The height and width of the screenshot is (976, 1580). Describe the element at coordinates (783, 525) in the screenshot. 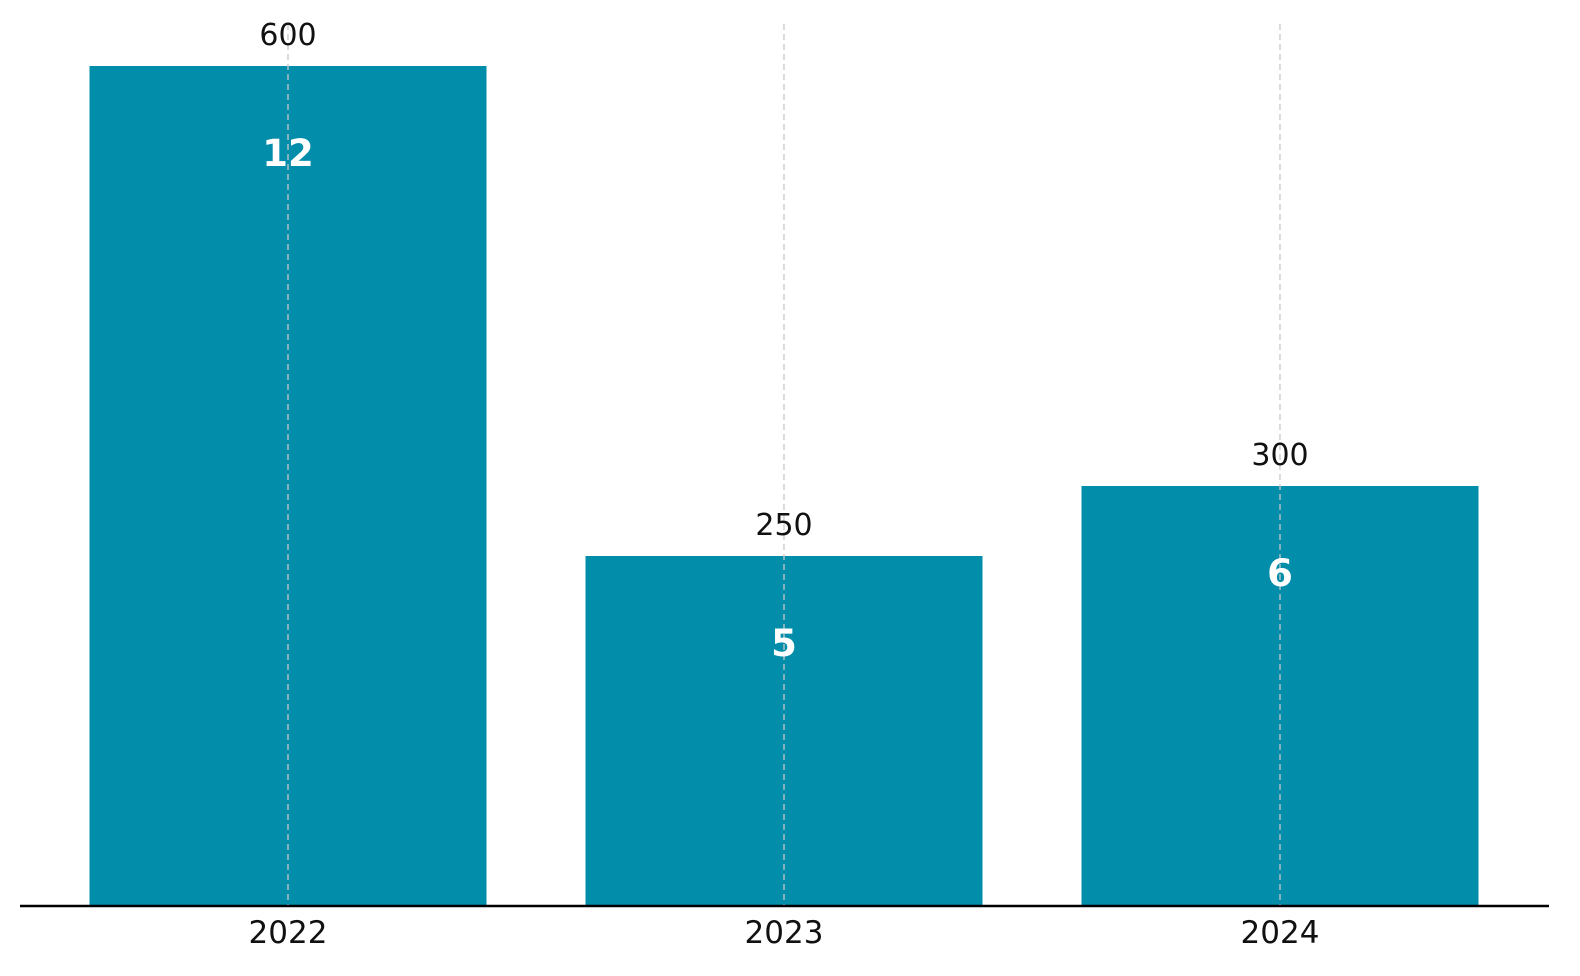

I see `bar-value-label-2023: 250` at that location.